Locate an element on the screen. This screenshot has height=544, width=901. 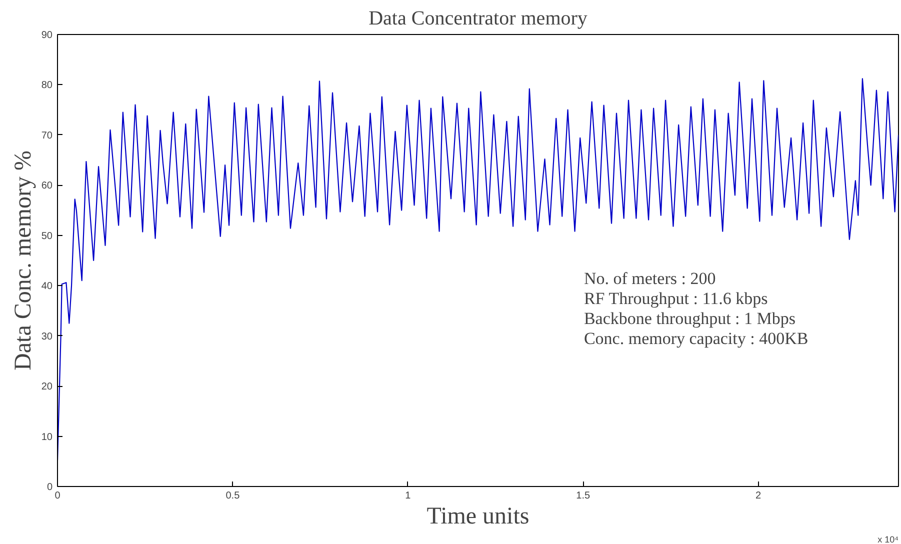
chart-title: Data Concentrator memory is located at coordinates (478, 19).